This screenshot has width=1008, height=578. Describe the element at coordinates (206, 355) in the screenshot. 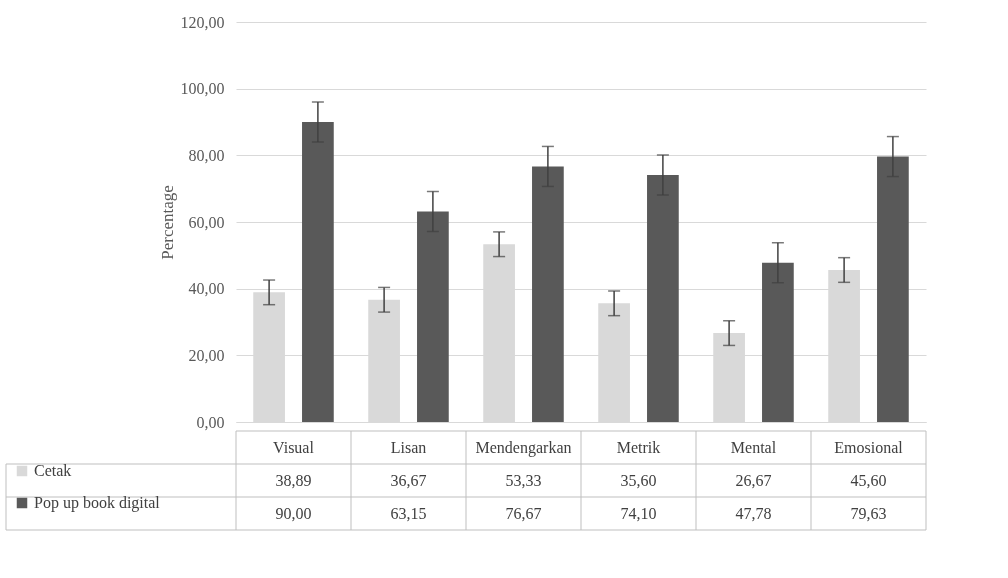

I see `y-tick-label: 20,00` at that location.